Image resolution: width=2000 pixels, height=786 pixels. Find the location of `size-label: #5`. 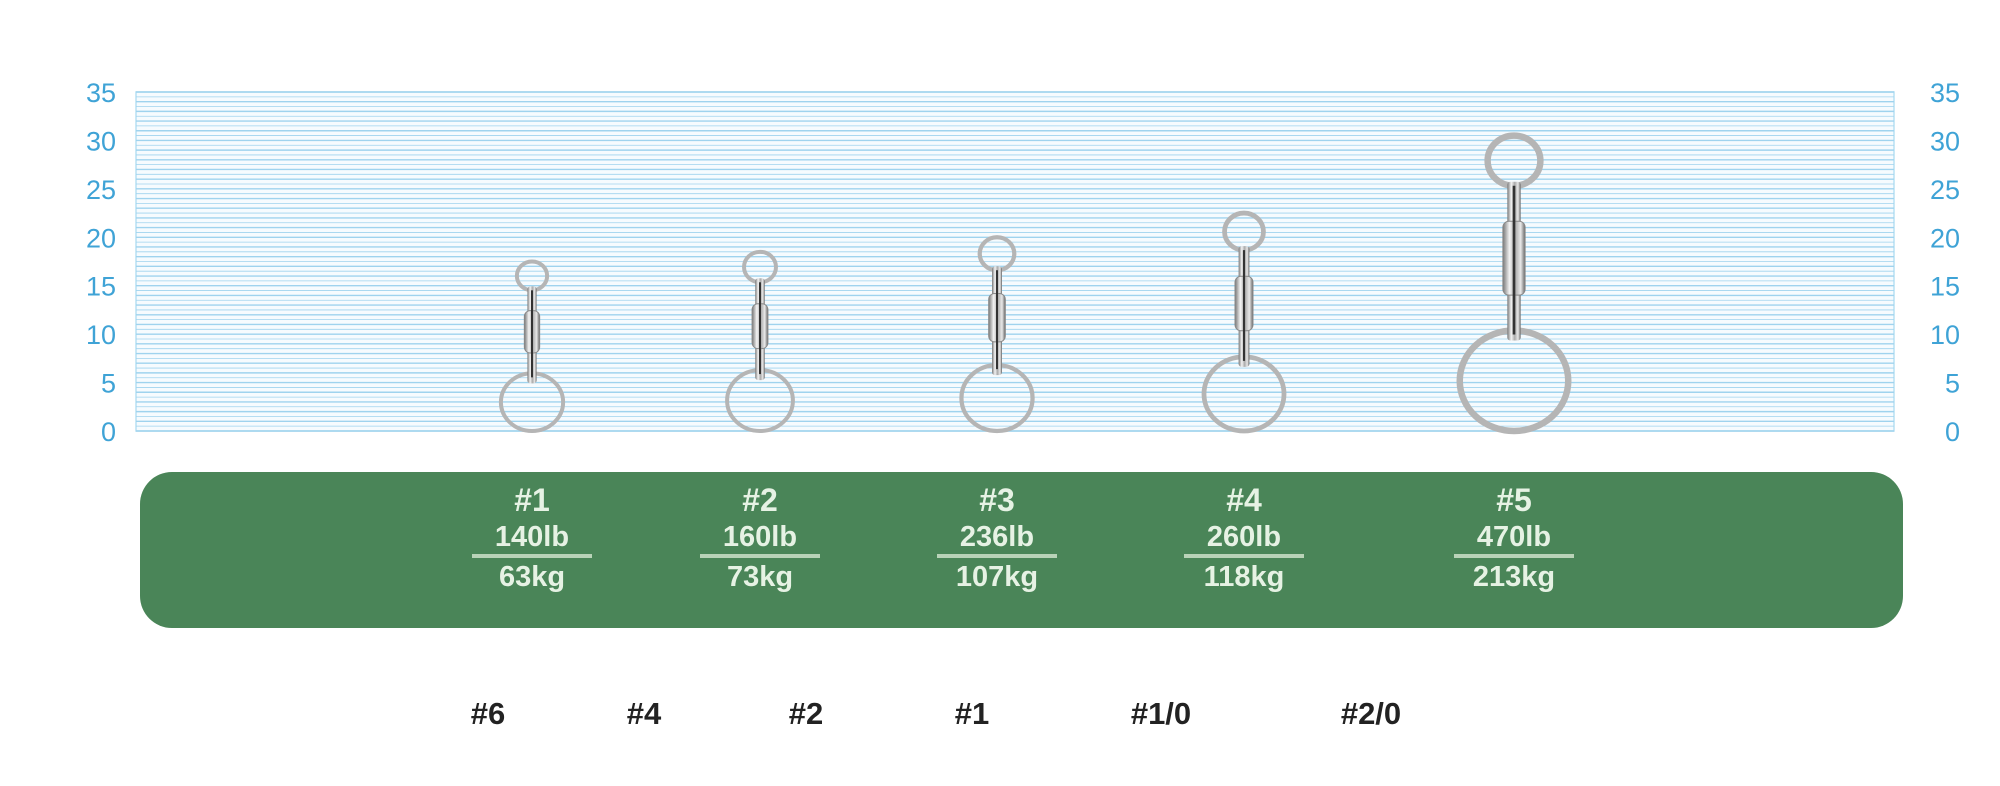

size-label: #5 is located at coordinates (1514, 500).